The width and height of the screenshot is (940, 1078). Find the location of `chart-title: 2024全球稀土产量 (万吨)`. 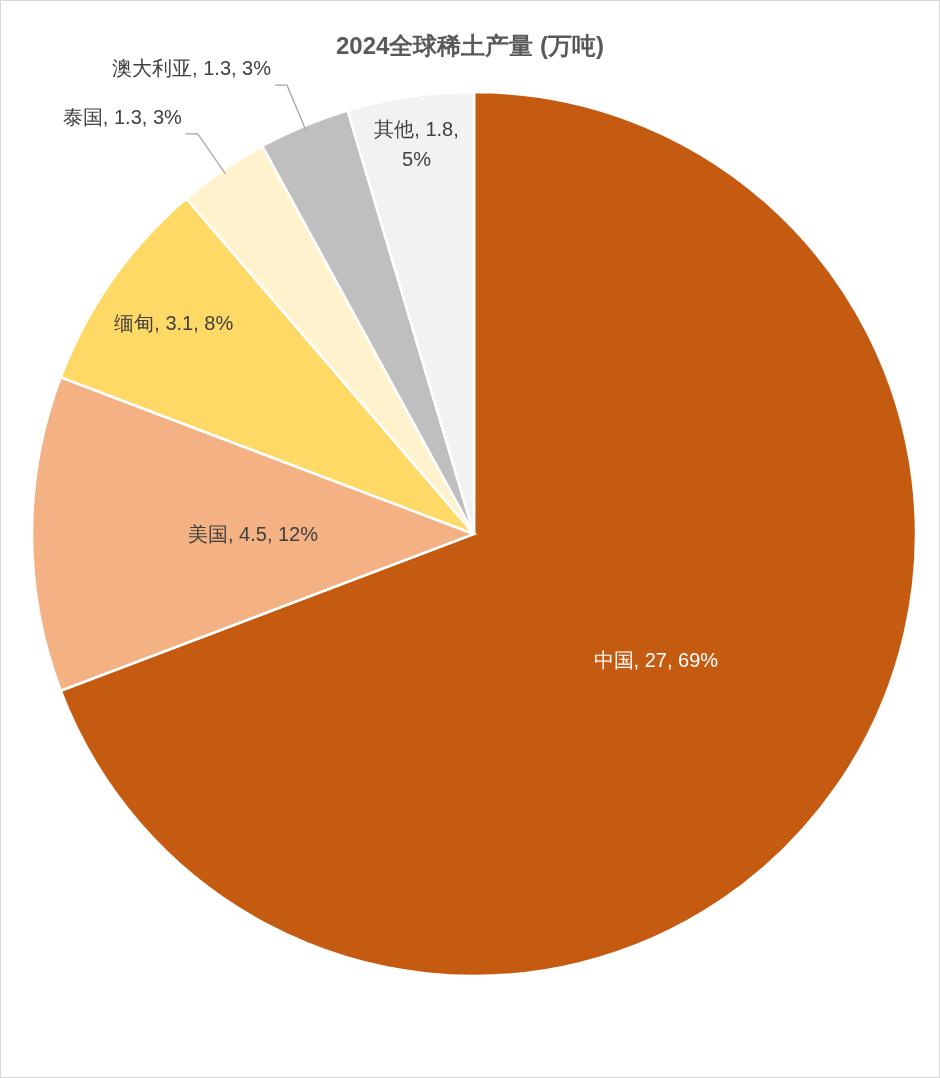

chart-title: 2024全球稀土产量 (万吨) is located at coordinates (470, 45).